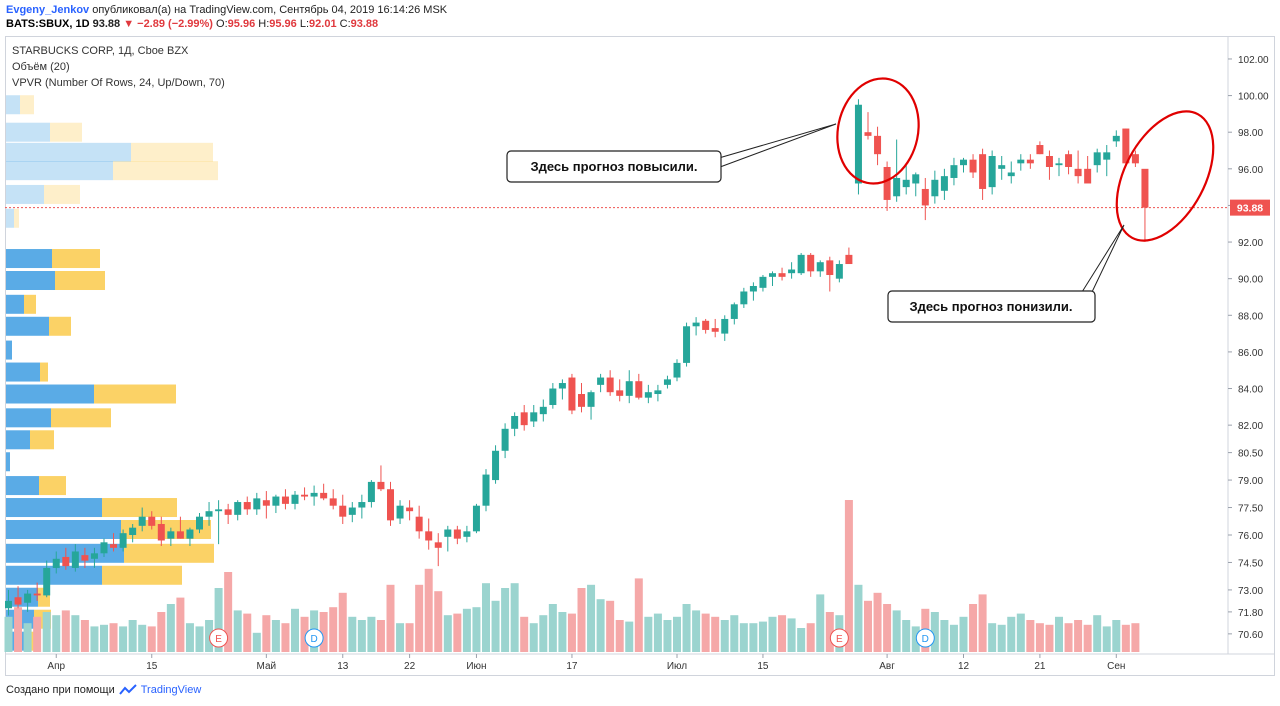 Image resolution: width=1280 pixels, height=706 pixels. Describe the element at coordinates (1250, 209) in the screenshot. I see `last-price-badge-text: 93.88` at that location.